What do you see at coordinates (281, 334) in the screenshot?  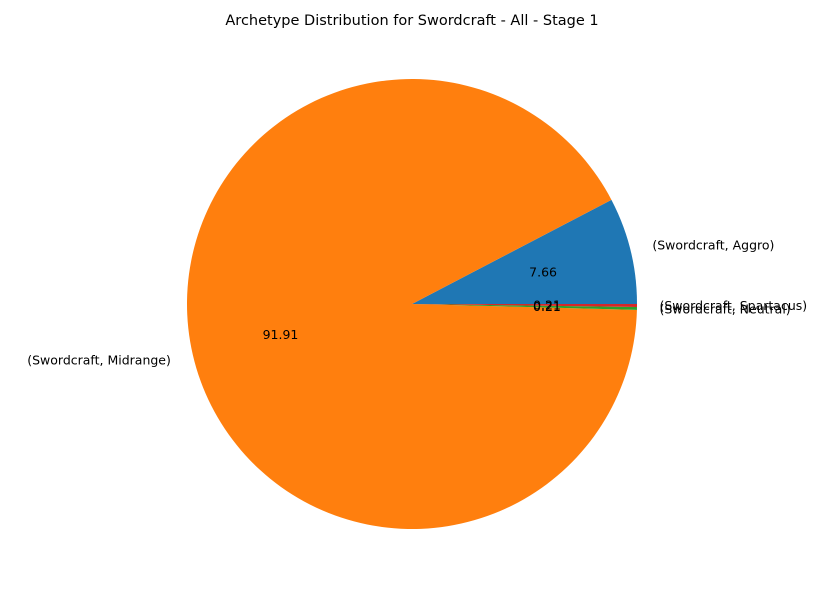 I see `pct-label-swordcraft-midrange: 91.91` at bounding box center [281, 334].